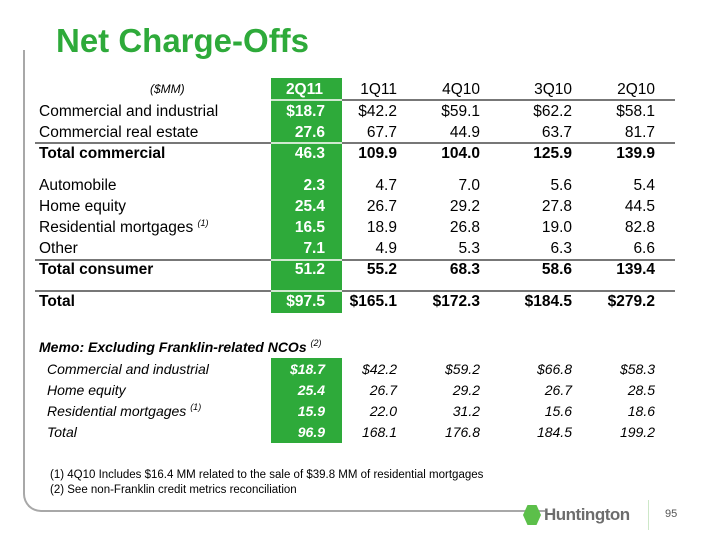  What do you see at coordinates (556, 269) in the screenshot?
I see `cell-value: 58.6` at bounding box center [556, 269].